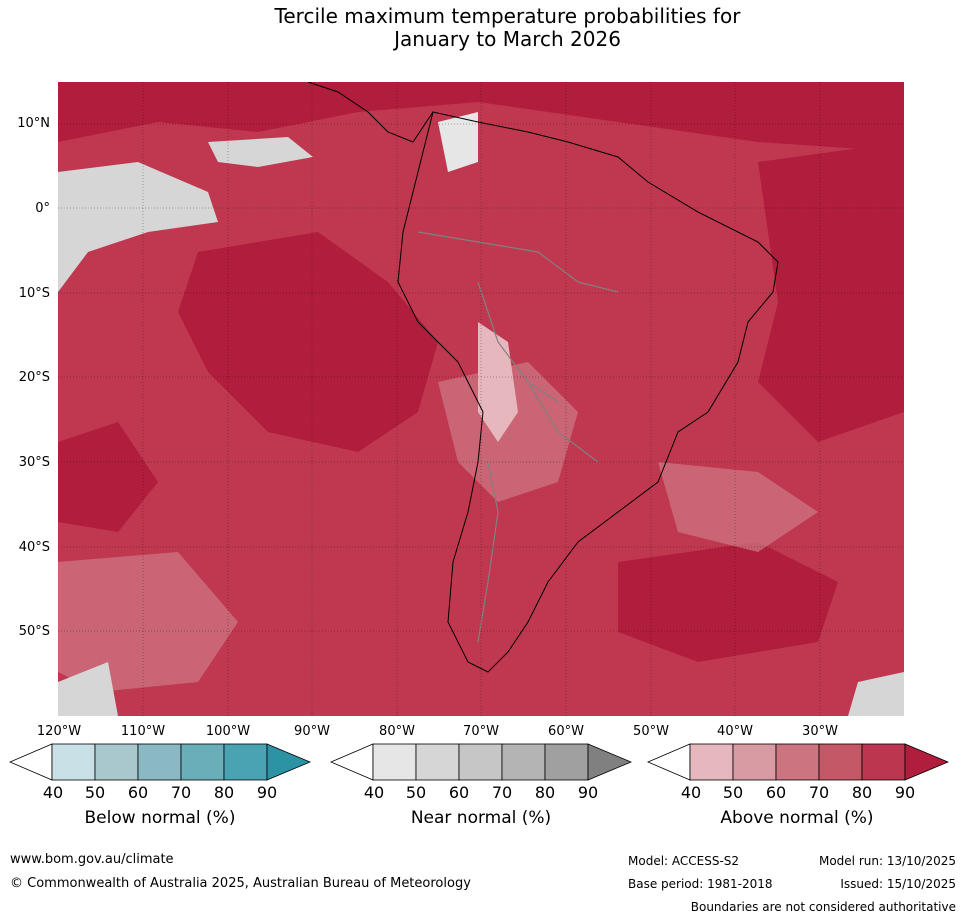 The width and height of the screenshot is (965, 919). What do you see at coordinates (95, 792) in the screenshot?
I see `below-tick-50: 50` at bounding box center [95, 792].